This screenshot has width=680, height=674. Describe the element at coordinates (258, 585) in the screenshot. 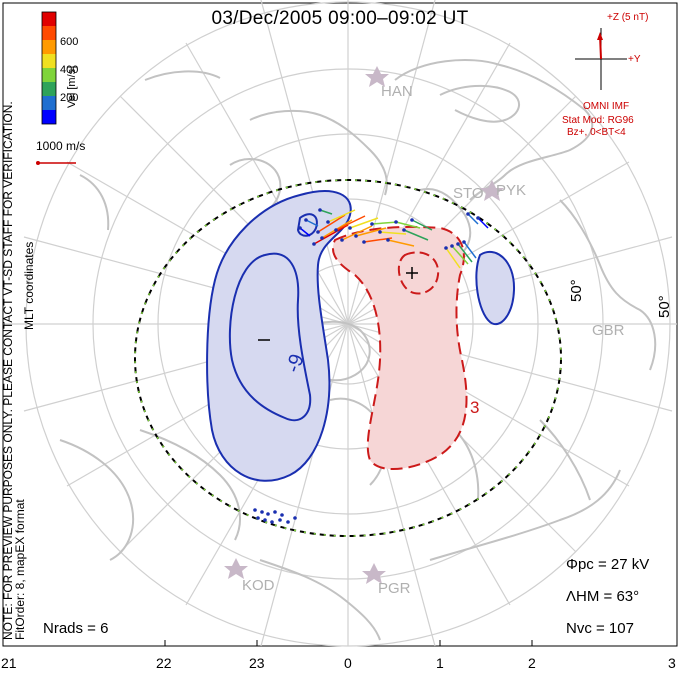

I see `station-label-kod: KOD` at that location.